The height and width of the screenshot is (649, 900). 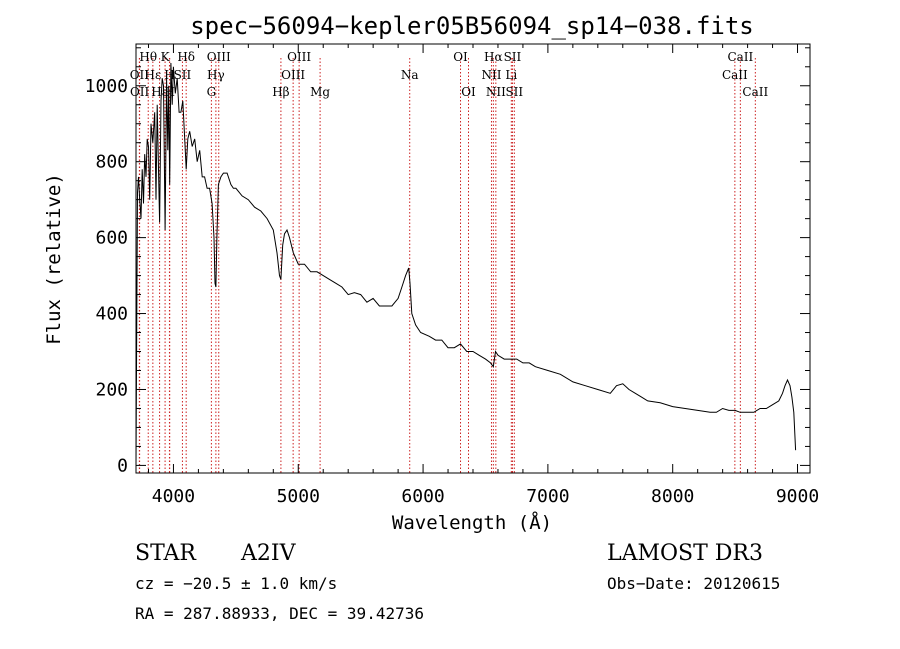 I want to click on line-label-20: Hα, so click(x=493, y=57).